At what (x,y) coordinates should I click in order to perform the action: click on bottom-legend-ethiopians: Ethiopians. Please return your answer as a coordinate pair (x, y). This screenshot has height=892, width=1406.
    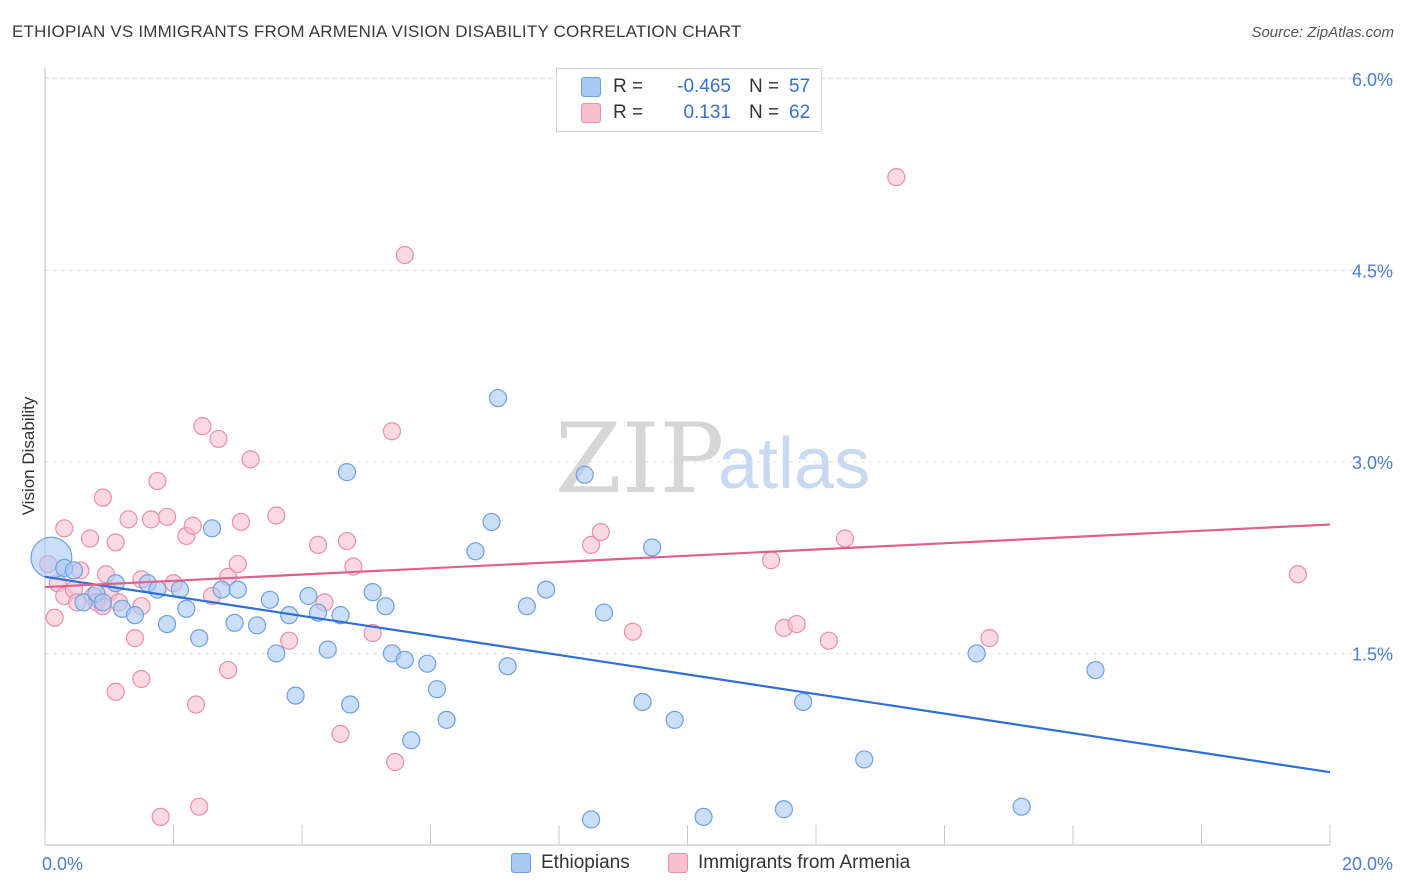
    Looking at the image, I should click on (570, 863).